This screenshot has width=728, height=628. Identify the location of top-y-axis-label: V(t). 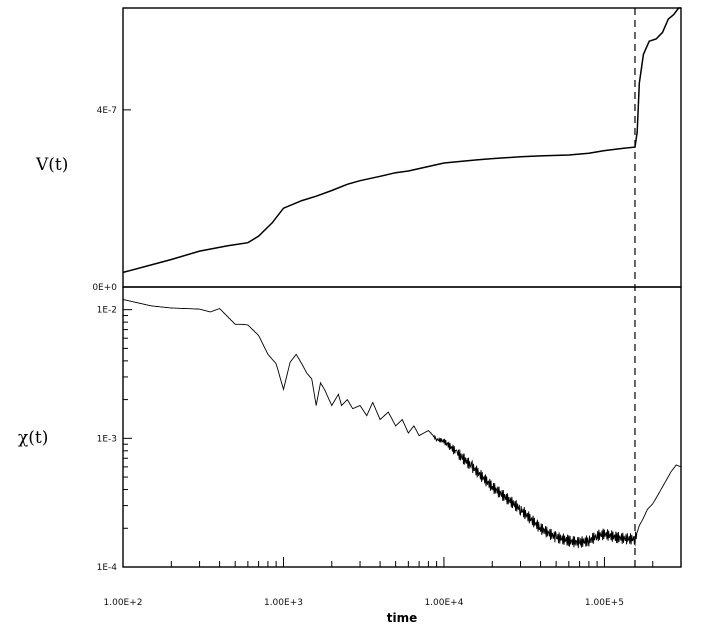
(51, 165).